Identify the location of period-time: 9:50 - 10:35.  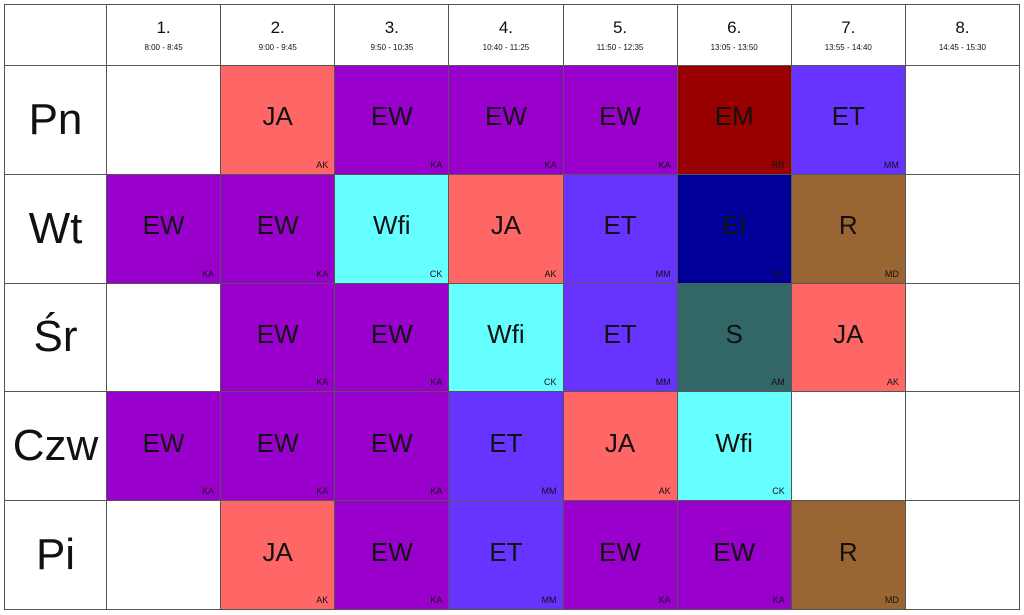
(392, 47).